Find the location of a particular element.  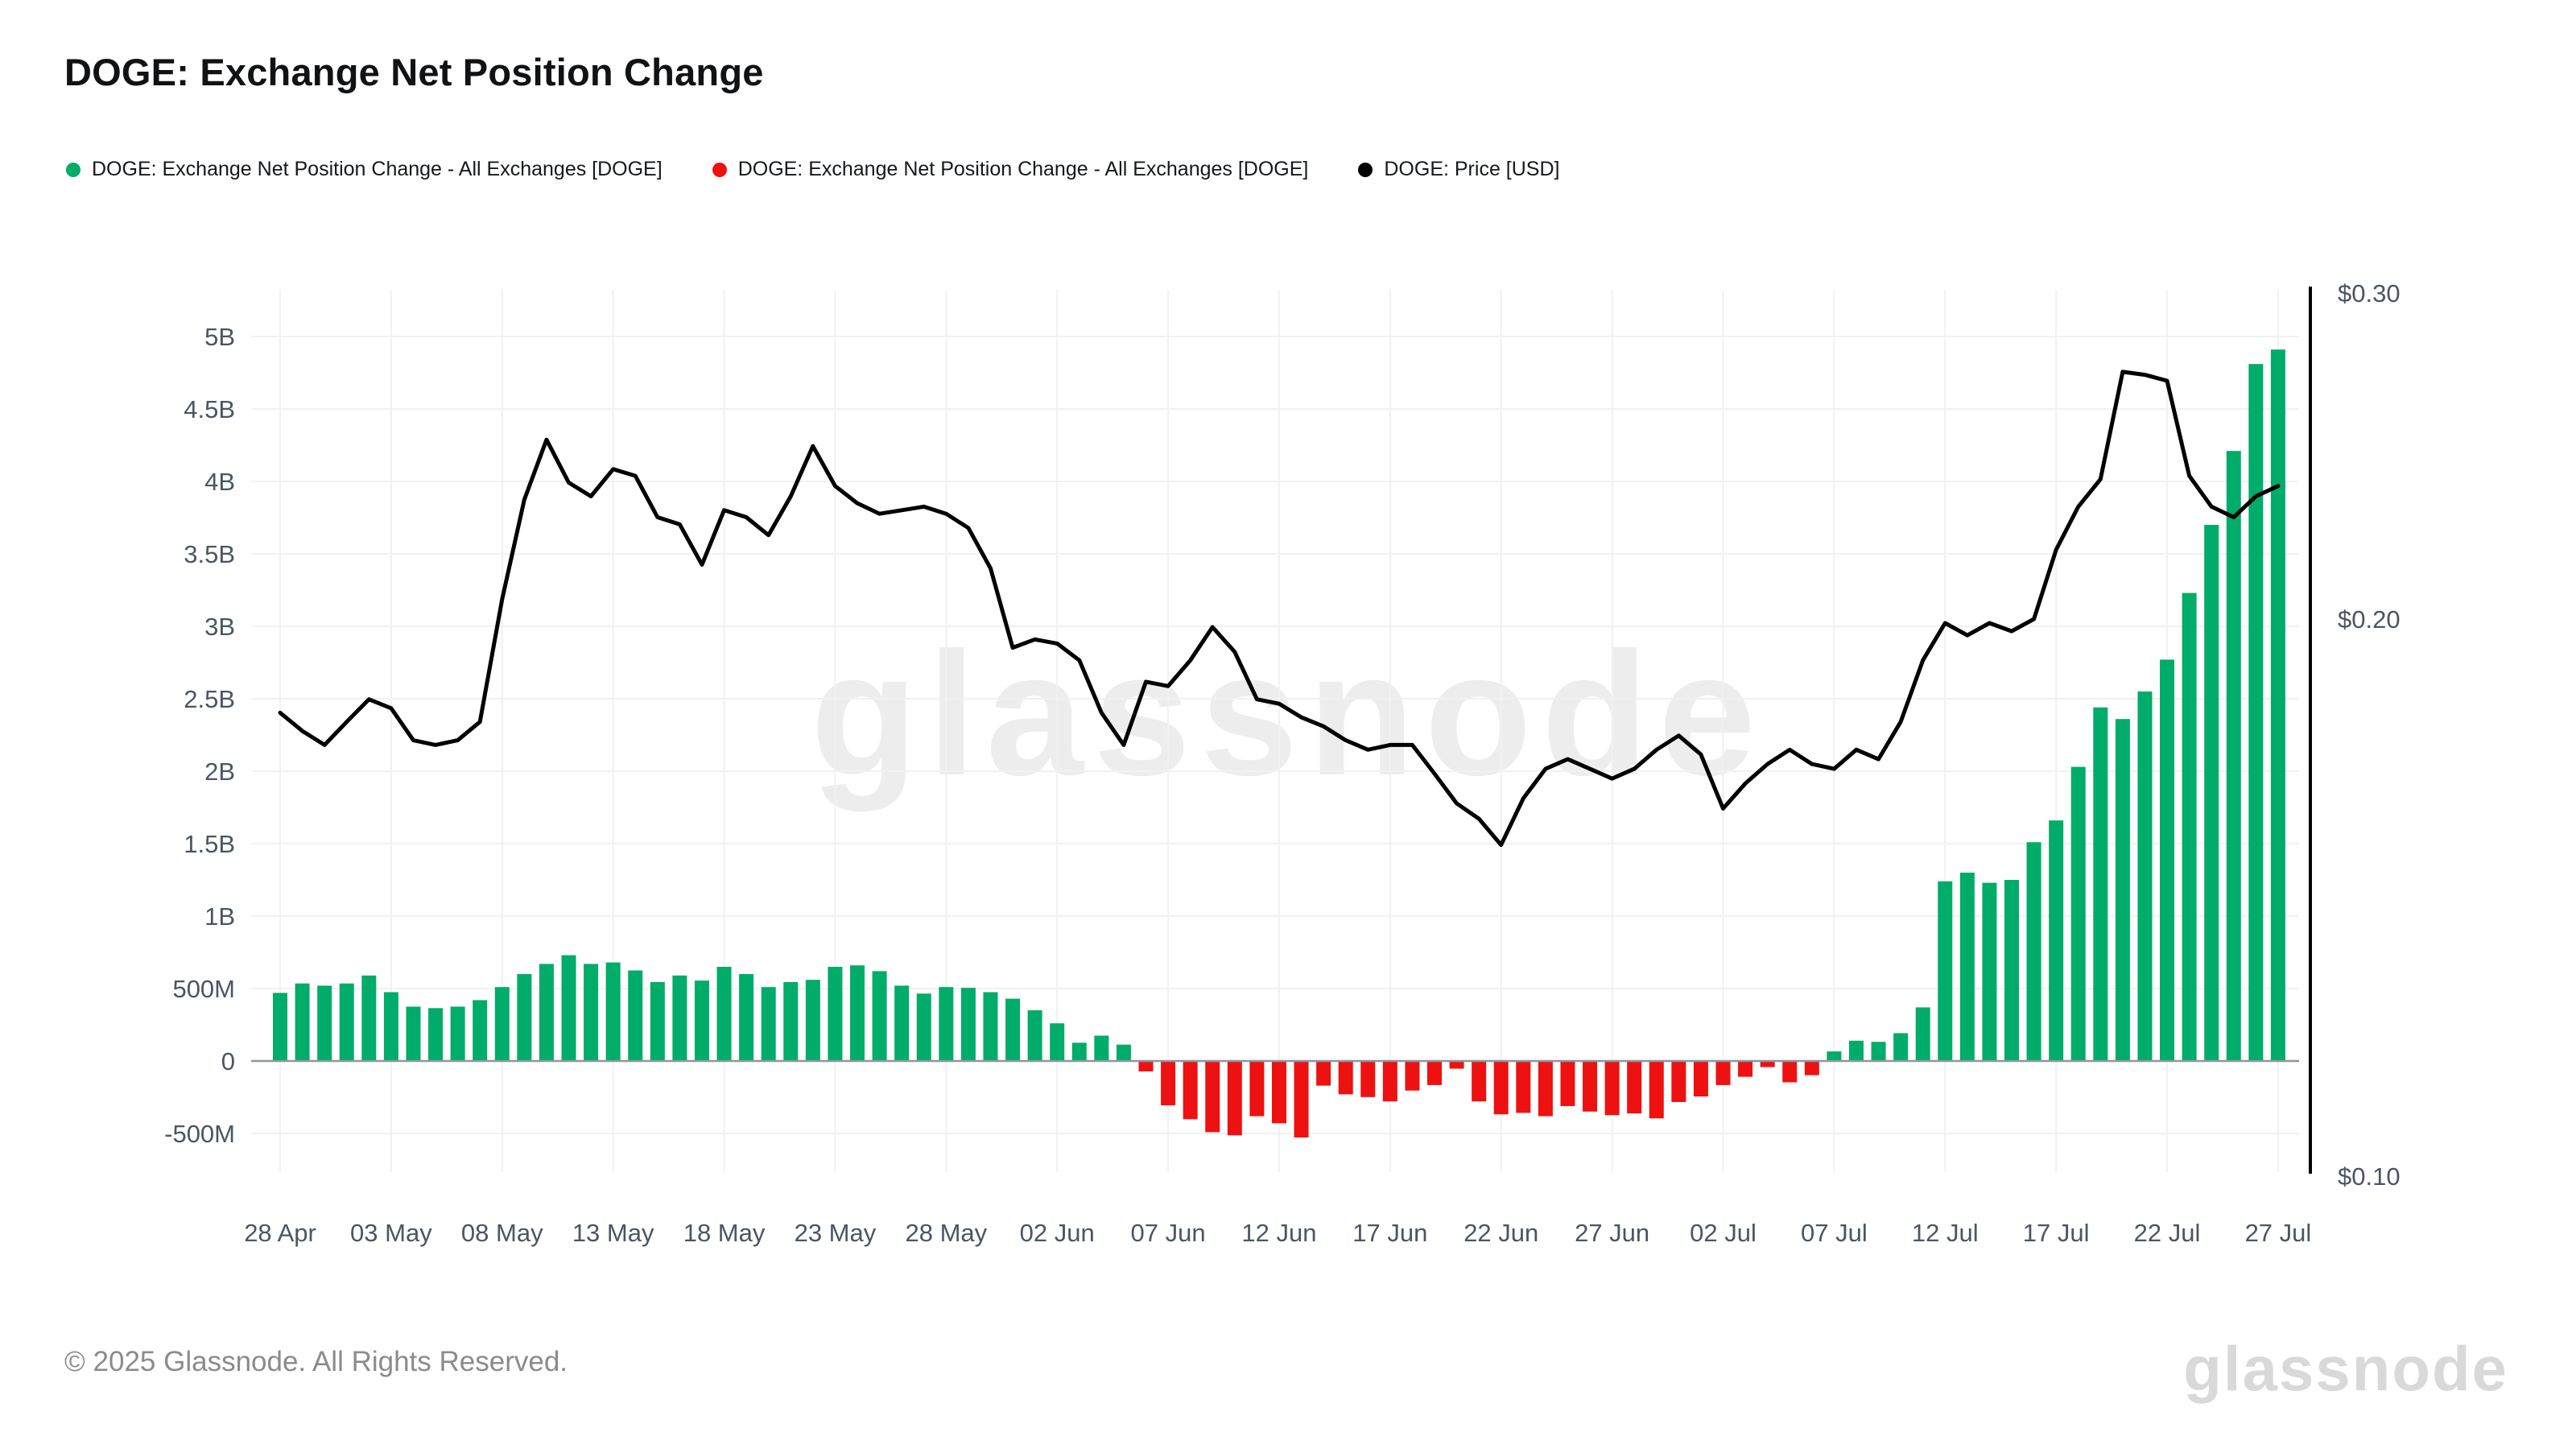

x-axis-label: 17 Jun is located at coordinates (1389, 1233).